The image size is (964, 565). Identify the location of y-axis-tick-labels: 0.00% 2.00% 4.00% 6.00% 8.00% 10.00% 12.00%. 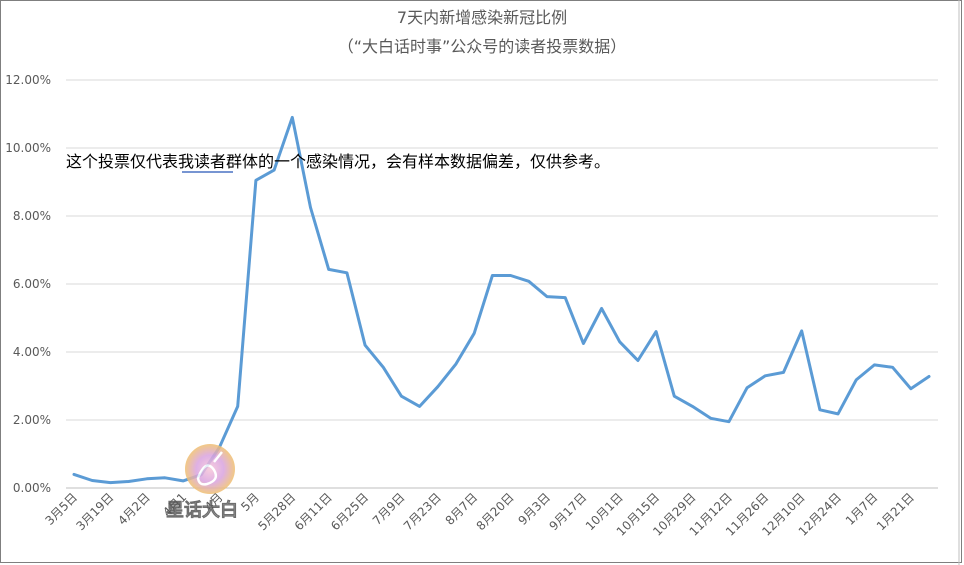
(28, 284).